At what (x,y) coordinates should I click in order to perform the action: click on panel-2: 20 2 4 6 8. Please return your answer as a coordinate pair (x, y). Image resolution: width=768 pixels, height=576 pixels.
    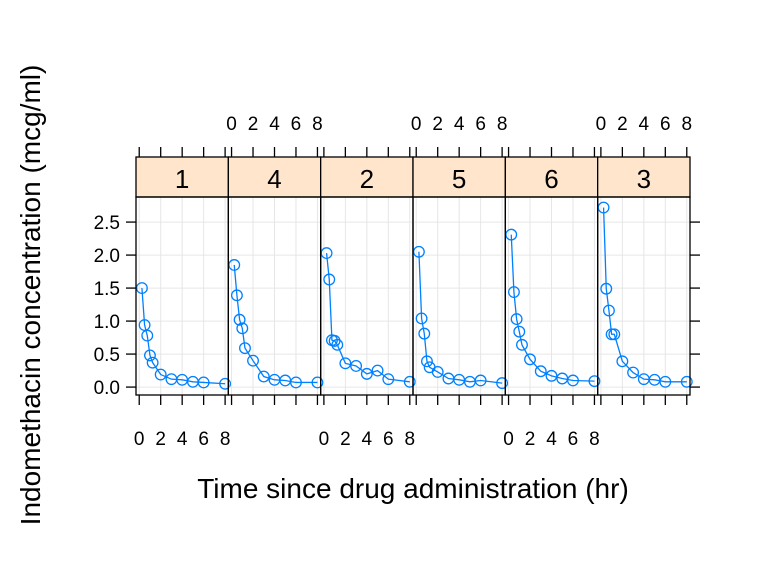
    Looking at the image, I should click on (367, 298).